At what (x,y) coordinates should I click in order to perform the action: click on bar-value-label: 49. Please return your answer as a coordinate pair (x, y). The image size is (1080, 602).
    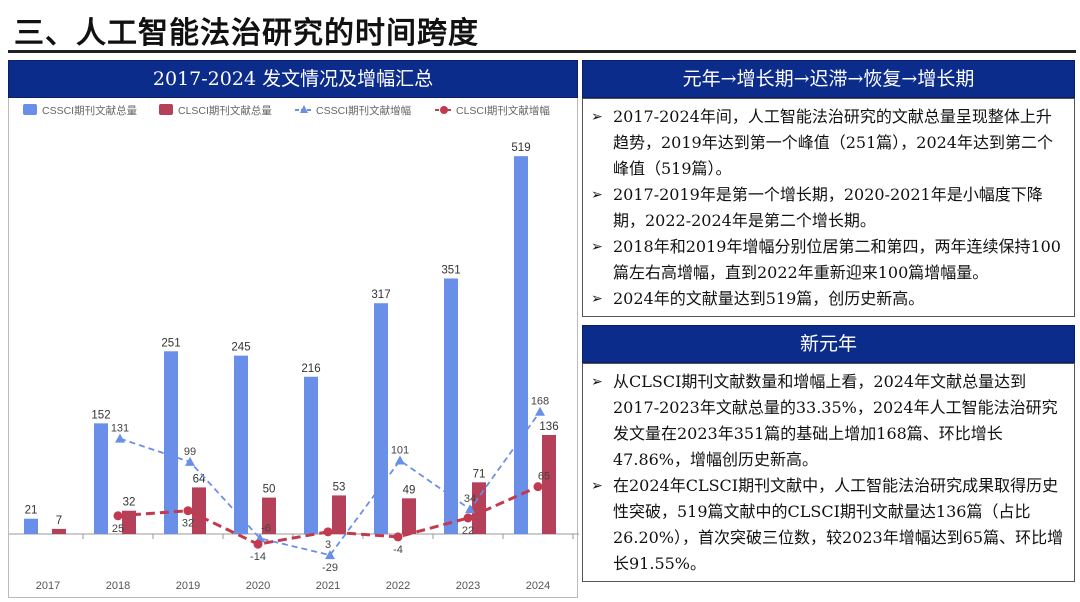
    Looking at the image, I should click on (409, 490).